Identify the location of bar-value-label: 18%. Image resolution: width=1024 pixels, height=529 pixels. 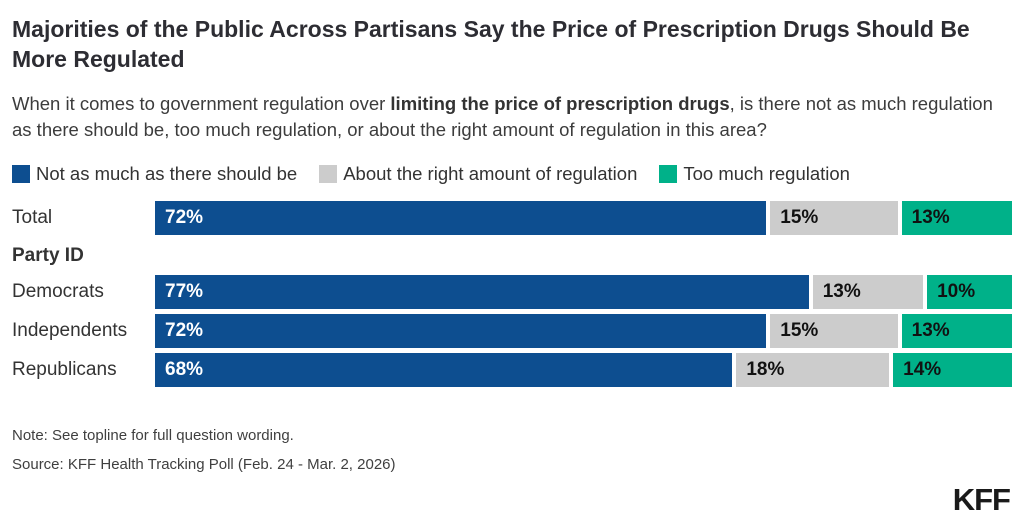
(765, 370).